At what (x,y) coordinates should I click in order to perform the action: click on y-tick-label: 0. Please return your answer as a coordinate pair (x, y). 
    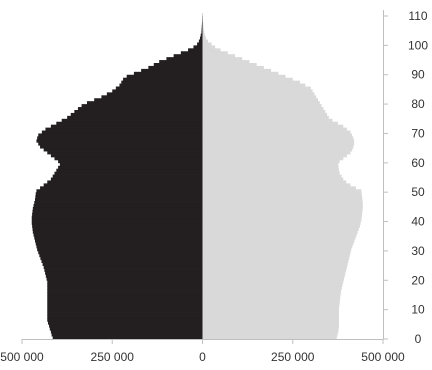
    Looking at the image, I should click on (418, 339).